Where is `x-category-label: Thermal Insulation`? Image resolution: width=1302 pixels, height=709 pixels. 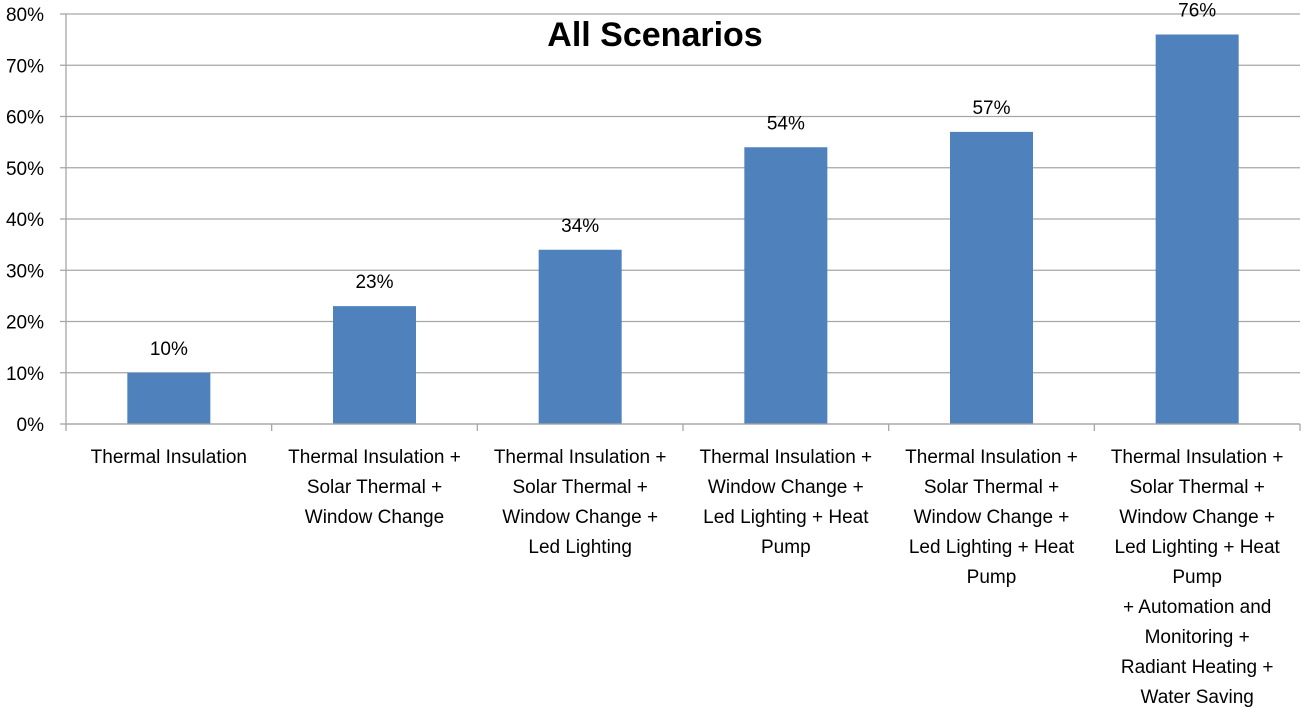 x-category-label: Thermal Insulation is located at coordinates (169, 457).